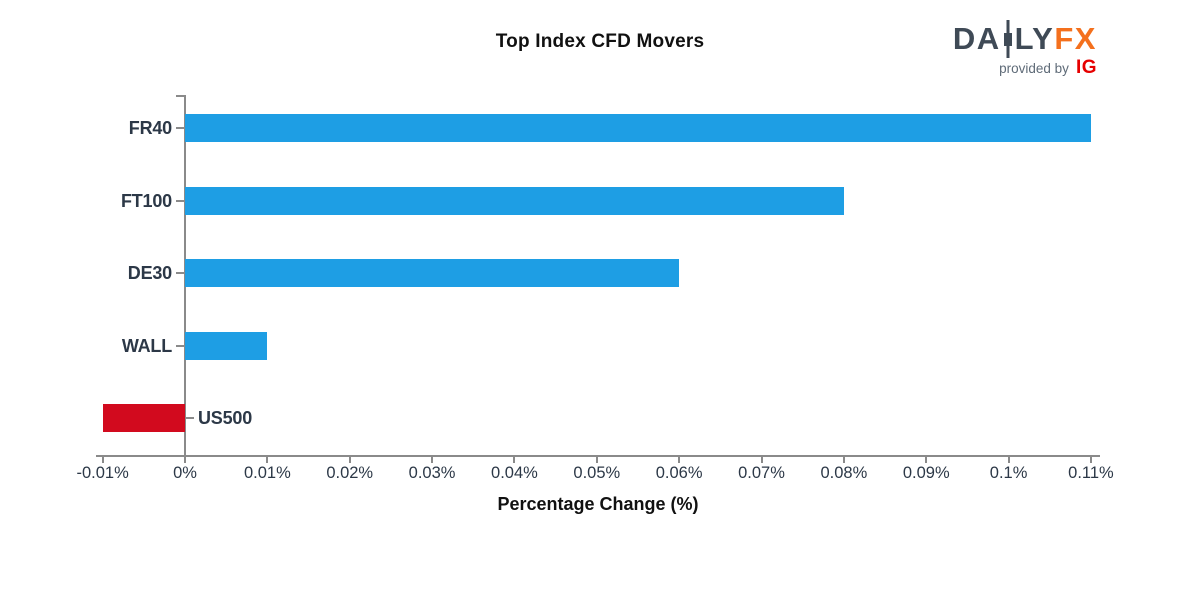  I want to click on x-tick-0.1%, so click(1008, 459).